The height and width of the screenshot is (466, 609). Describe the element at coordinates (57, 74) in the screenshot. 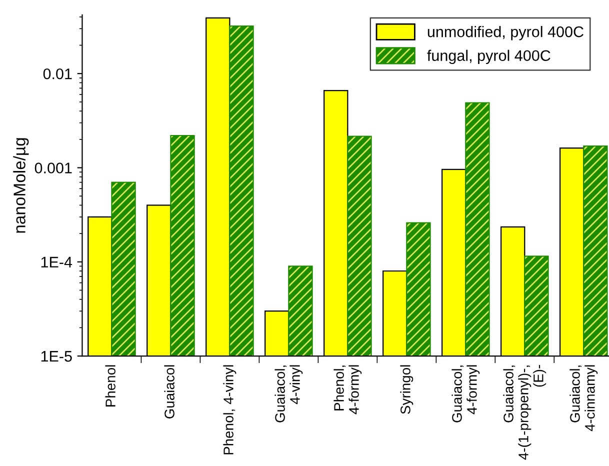

I see `y-tick-label: 0.01` at that location.